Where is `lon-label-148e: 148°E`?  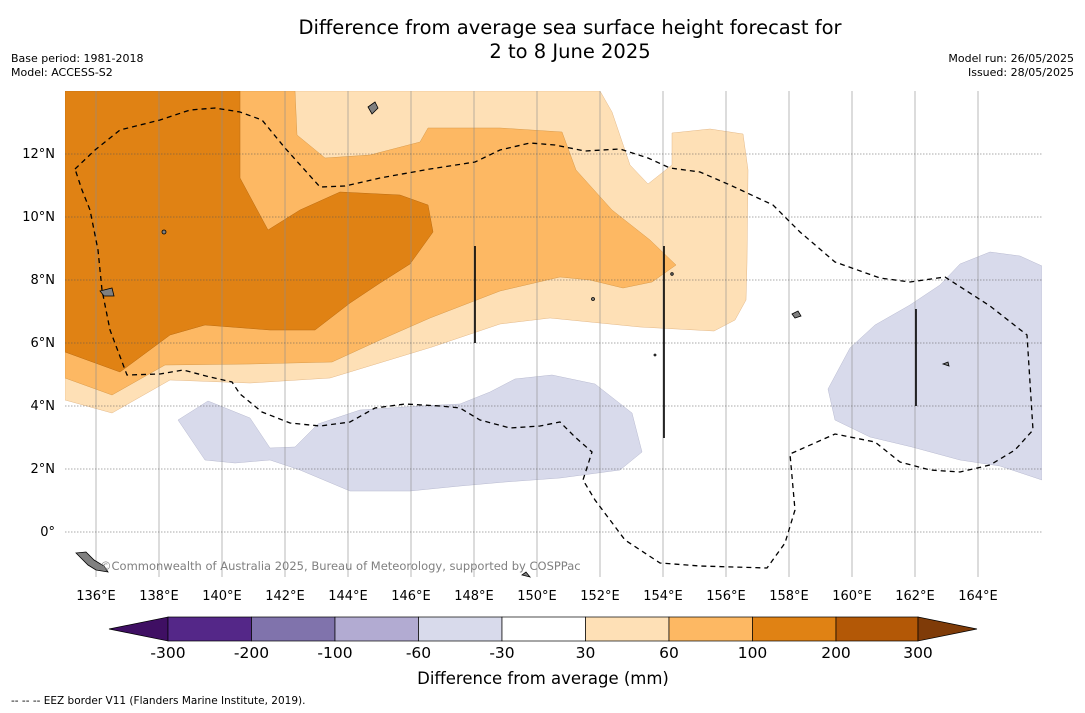
lon-label-148e: 148°E is located at coordinates (474, 596).